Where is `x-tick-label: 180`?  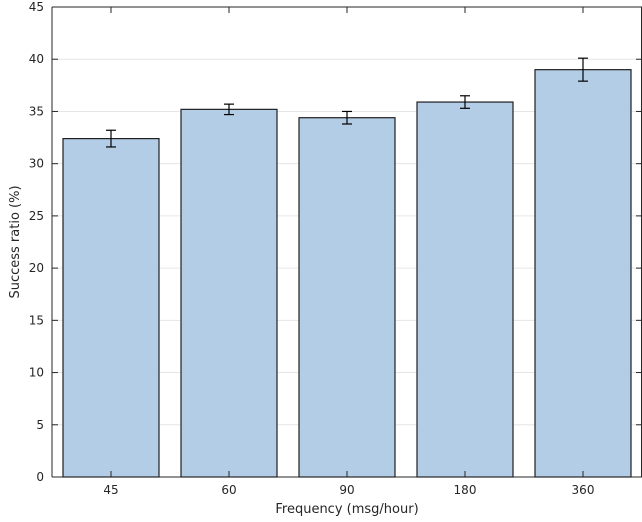
x-tick-label: 180 is located at coordinates (465, 490).